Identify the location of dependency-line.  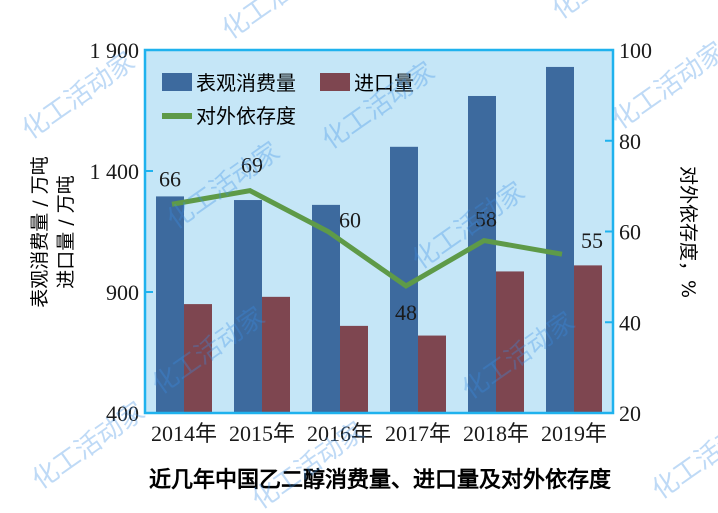
(367, 238).